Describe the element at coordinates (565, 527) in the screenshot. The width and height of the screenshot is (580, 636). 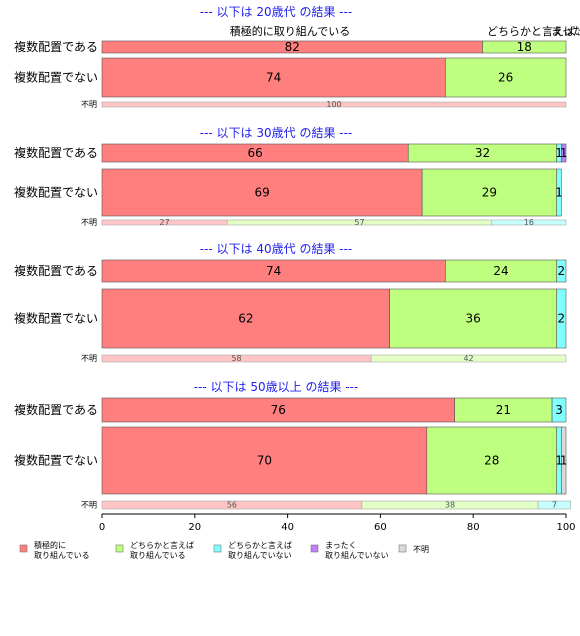
I see `x-tick-label: 100` at that location.